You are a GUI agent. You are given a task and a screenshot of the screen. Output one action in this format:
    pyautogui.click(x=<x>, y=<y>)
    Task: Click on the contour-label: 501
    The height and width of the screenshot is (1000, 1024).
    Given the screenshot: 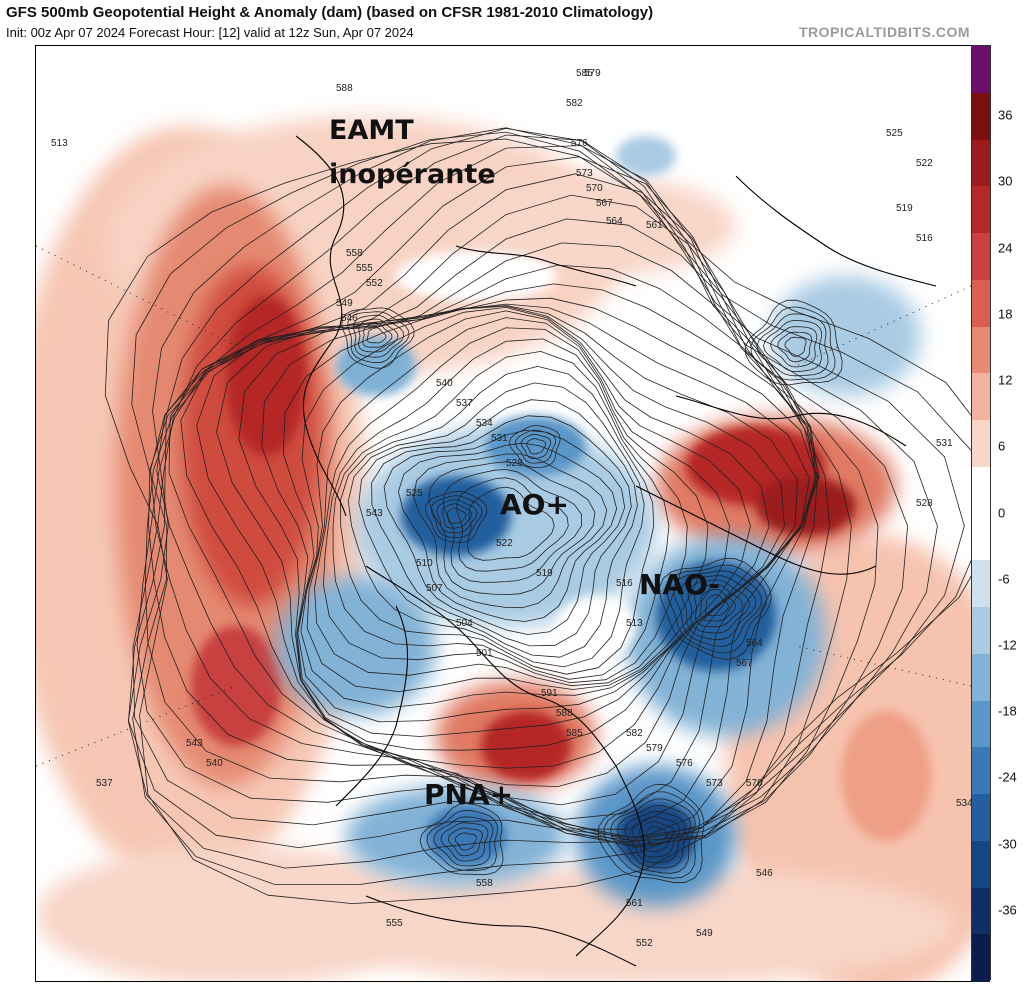 What is the action you would take?
    pyautogui.click(x=484, y=653)
    